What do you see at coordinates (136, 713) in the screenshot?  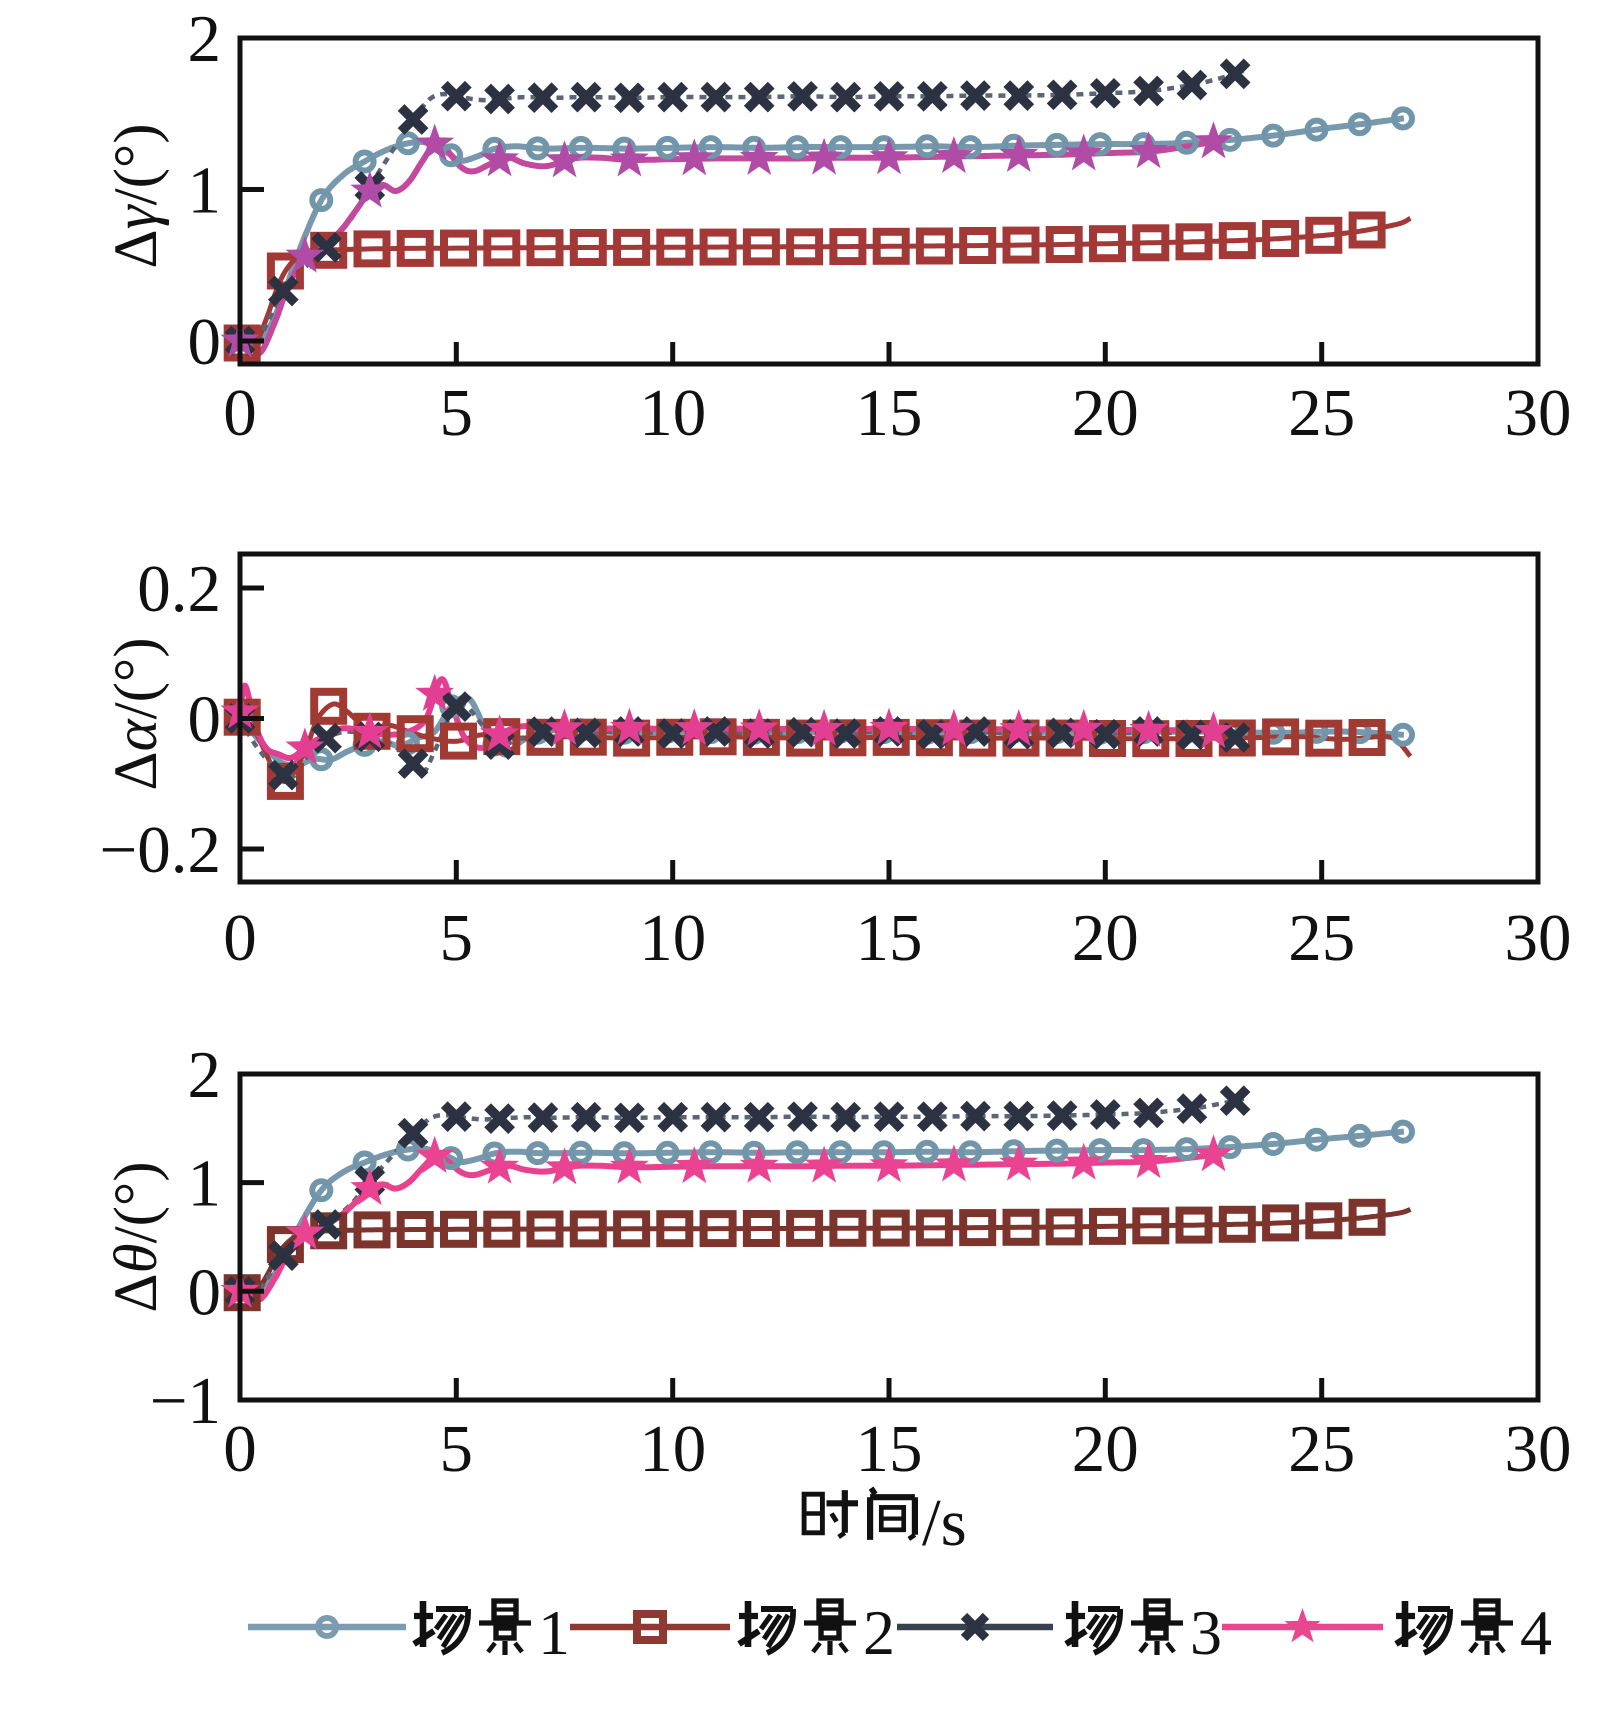 I see `svg-text: Δα/(°)` at bounding box center [136, 713].